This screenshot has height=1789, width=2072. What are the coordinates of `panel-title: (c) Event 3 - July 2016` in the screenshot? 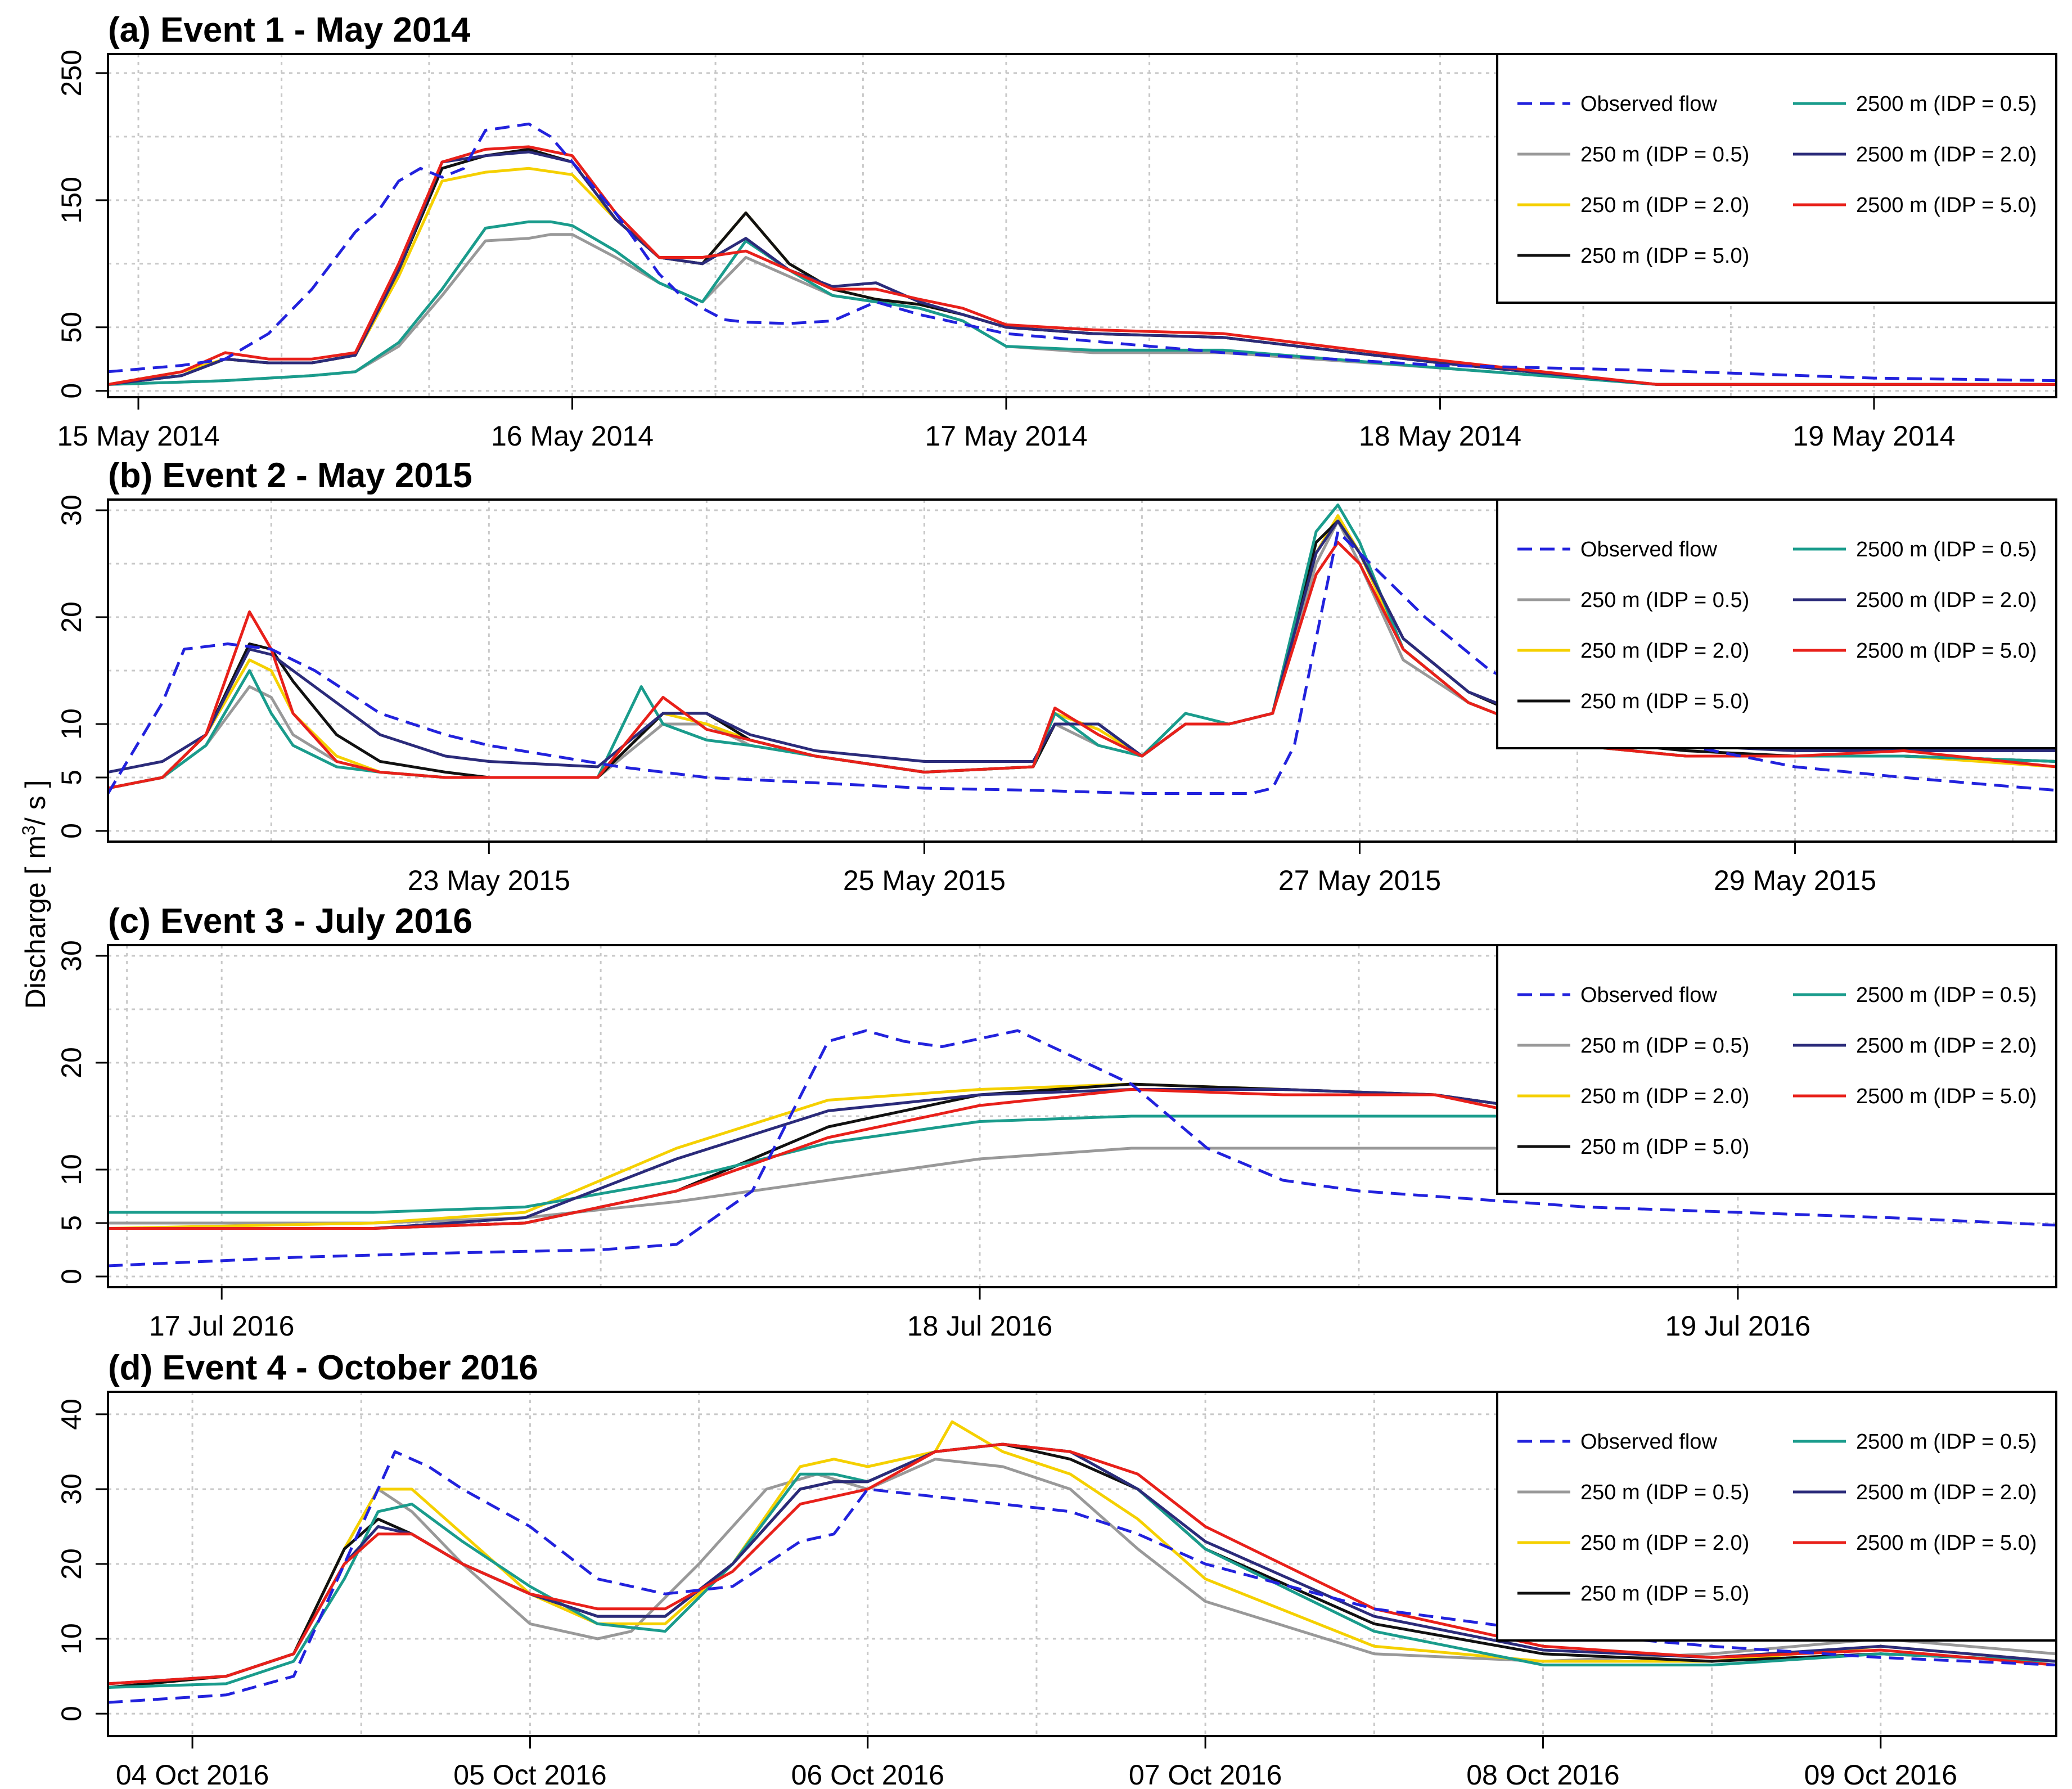 It's located at (290, 922).